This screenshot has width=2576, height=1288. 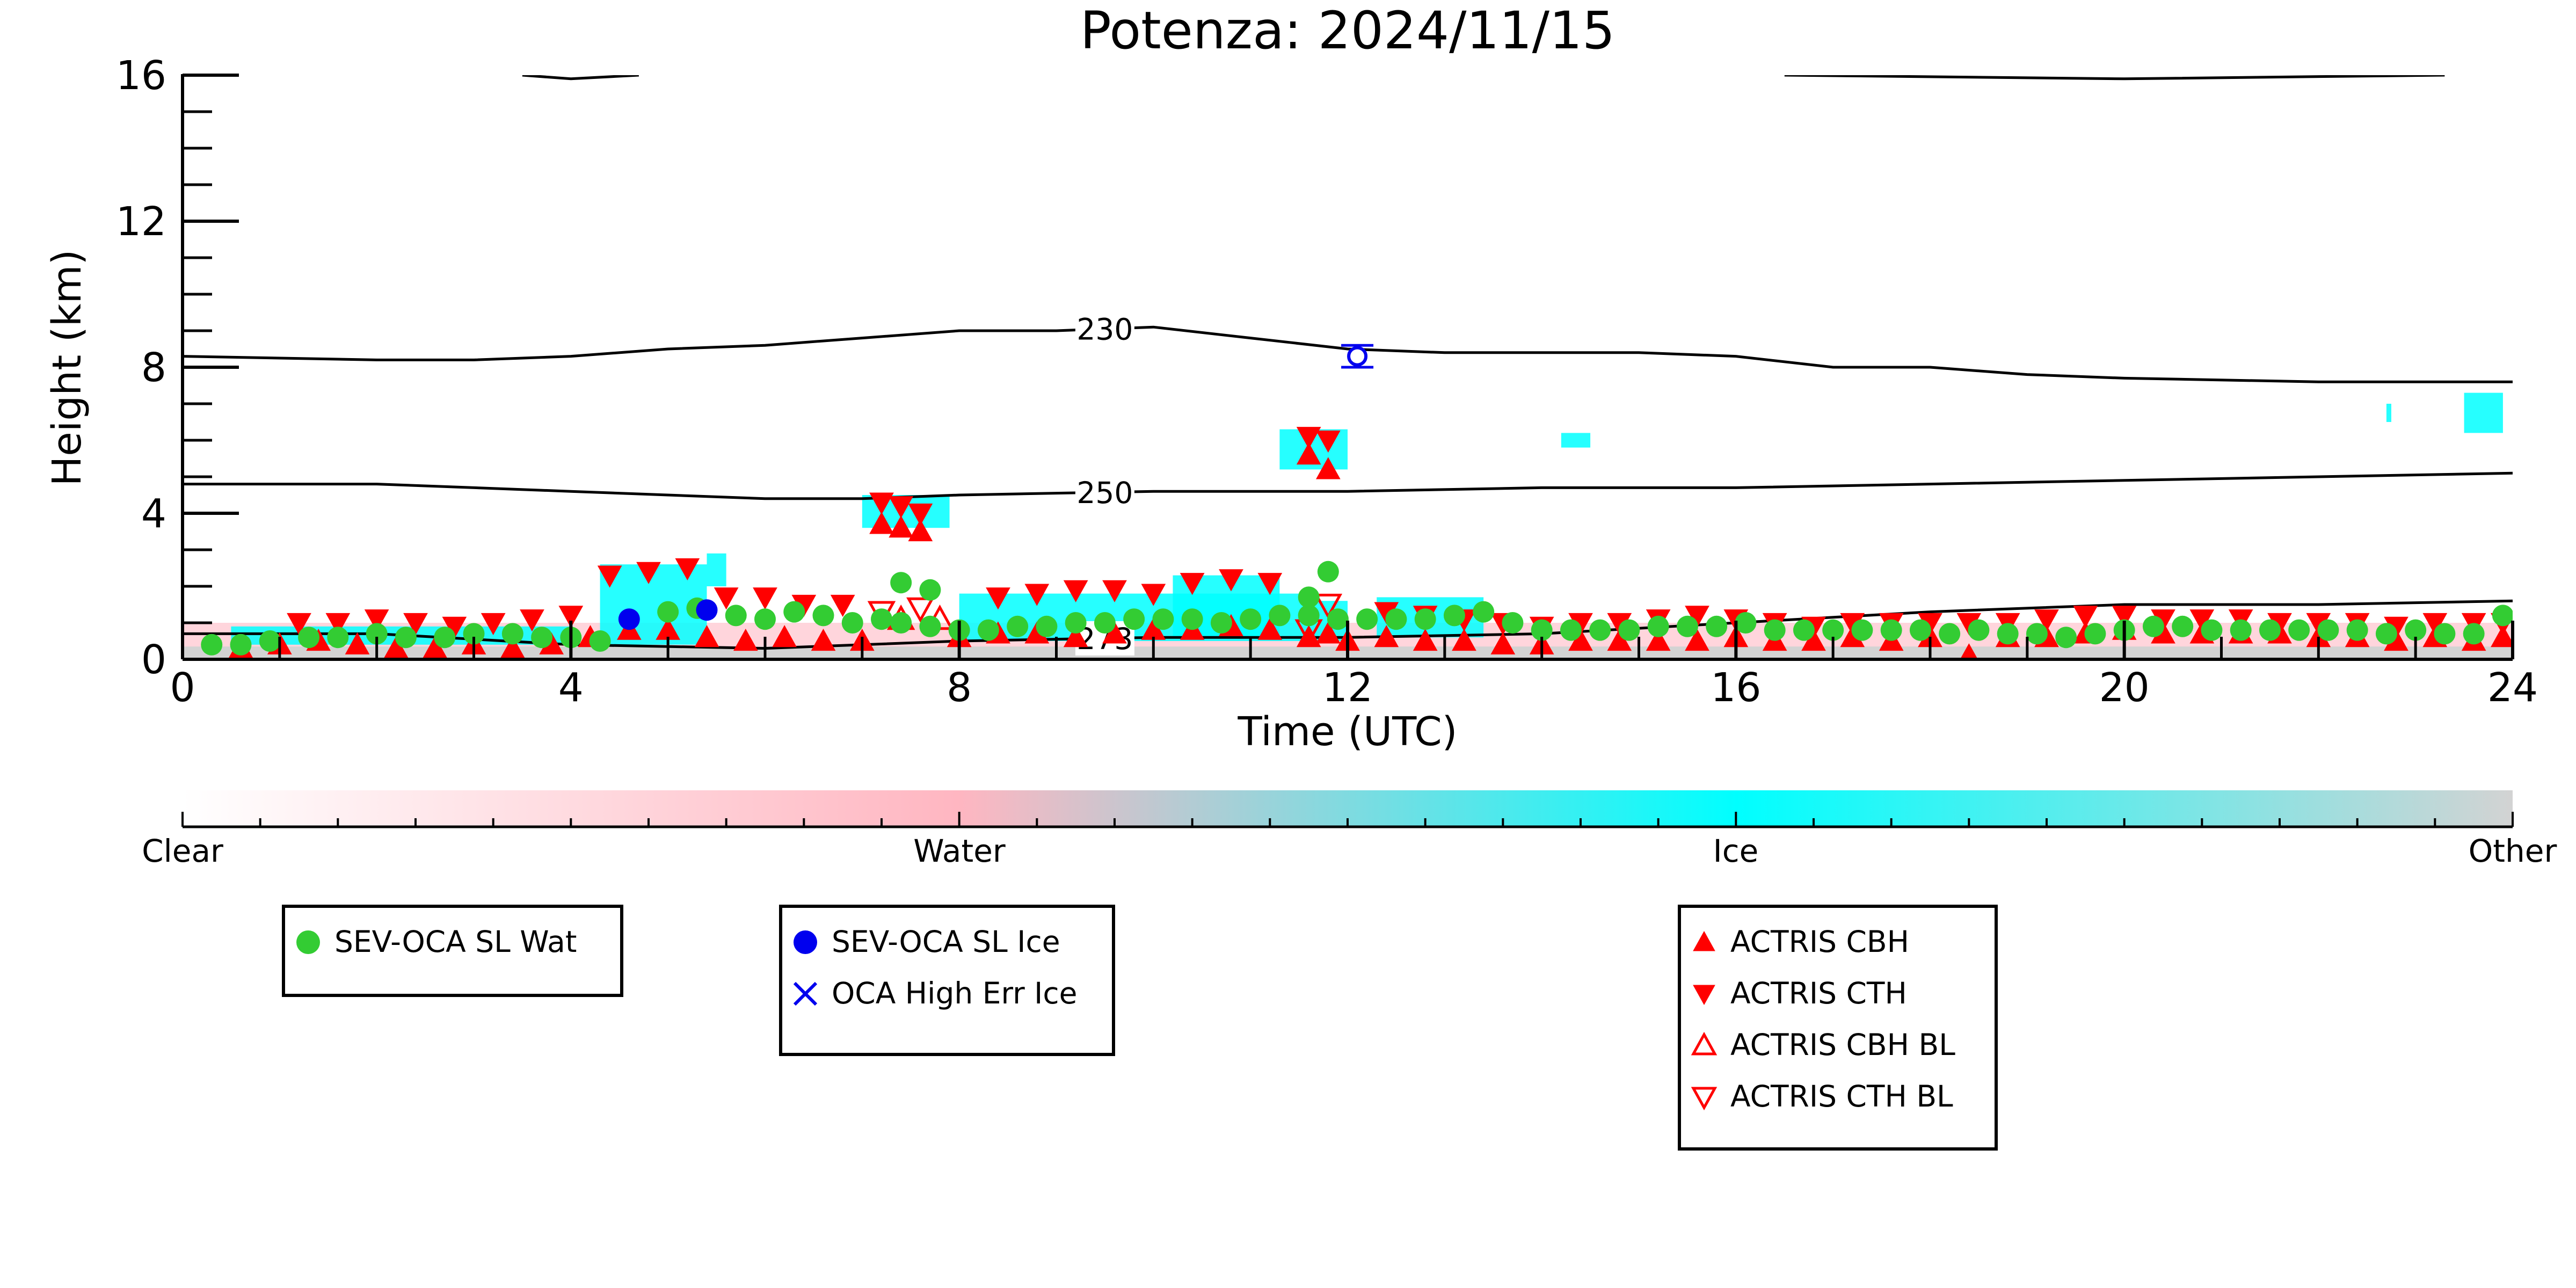 What do you see at coordinates (153, 368) in the screenshot?
I see `y-tick-label-8: 8` at bounding box center [153, 368].